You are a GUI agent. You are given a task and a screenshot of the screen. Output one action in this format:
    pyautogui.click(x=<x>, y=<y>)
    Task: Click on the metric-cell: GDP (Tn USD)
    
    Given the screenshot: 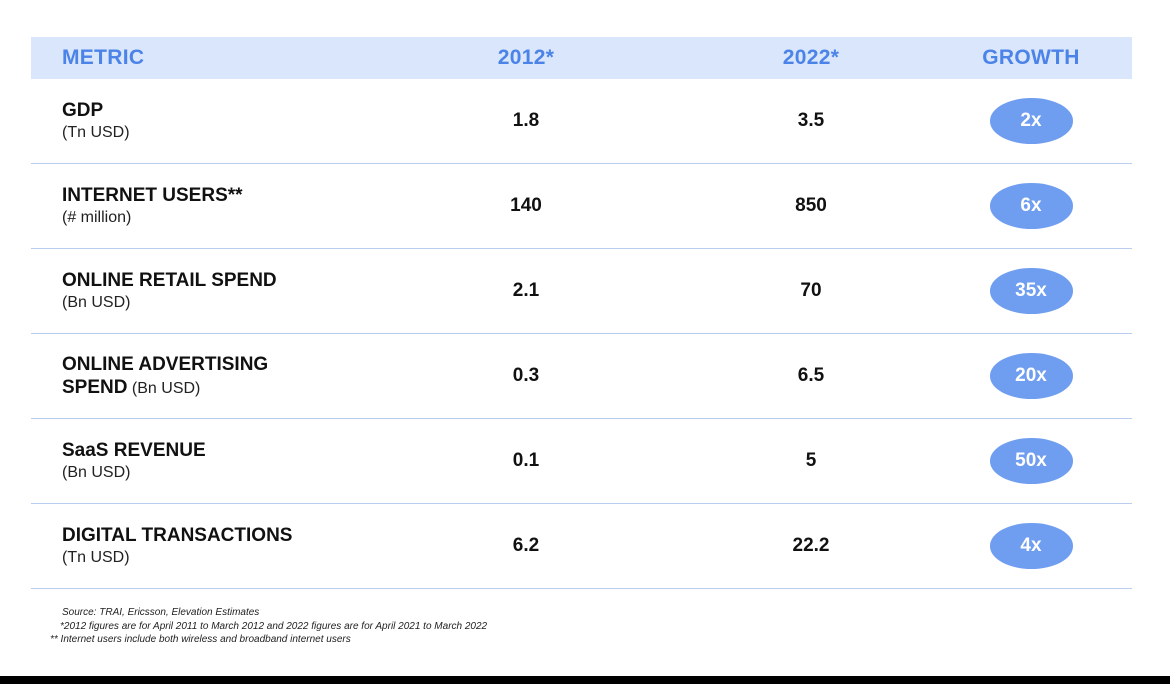 What is the action you would take?
    pyautogui.click(x=231, y=121)
    